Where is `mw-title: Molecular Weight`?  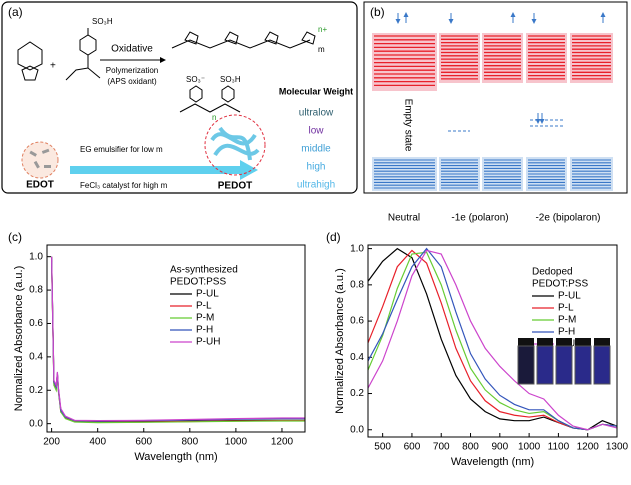 mw-title: Molecular Weight is located at coordinates (316, 91).